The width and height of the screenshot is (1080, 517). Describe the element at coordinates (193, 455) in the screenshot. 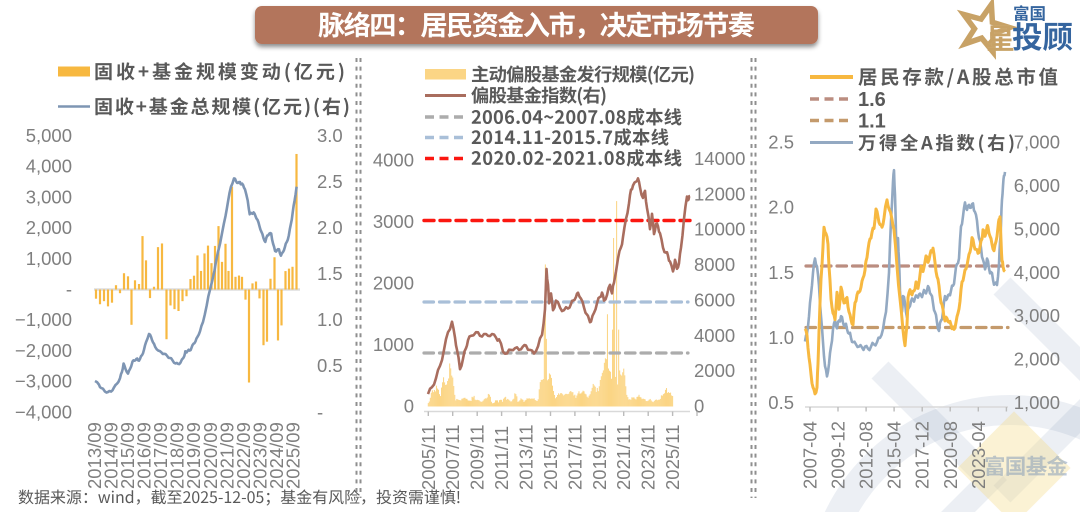

I see `svg-text: 2019/09` at that location.